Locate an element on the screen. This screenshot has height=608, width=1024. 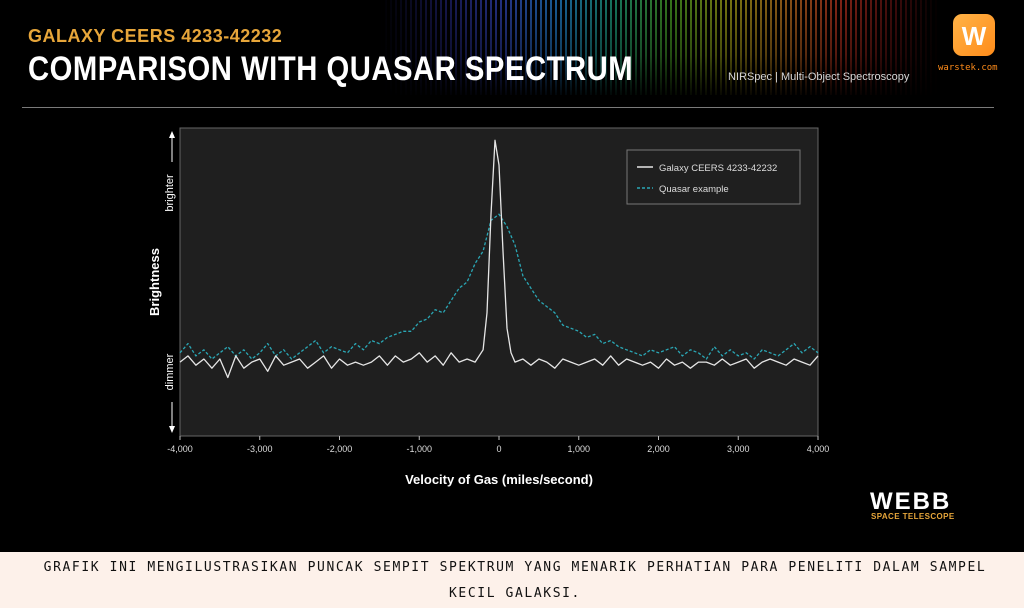
x-tick-label: -1,000 is located at coordinates (419, 449).